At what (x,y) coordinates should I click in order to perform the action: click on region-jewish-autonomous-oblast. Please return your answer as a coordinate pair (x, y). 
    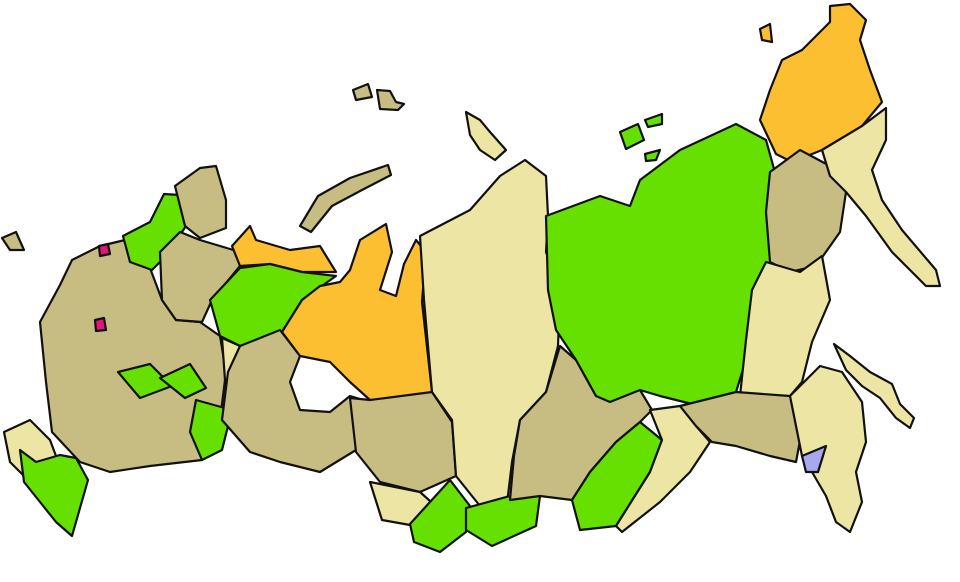
    Looking at the image, I should click on (814, 459).